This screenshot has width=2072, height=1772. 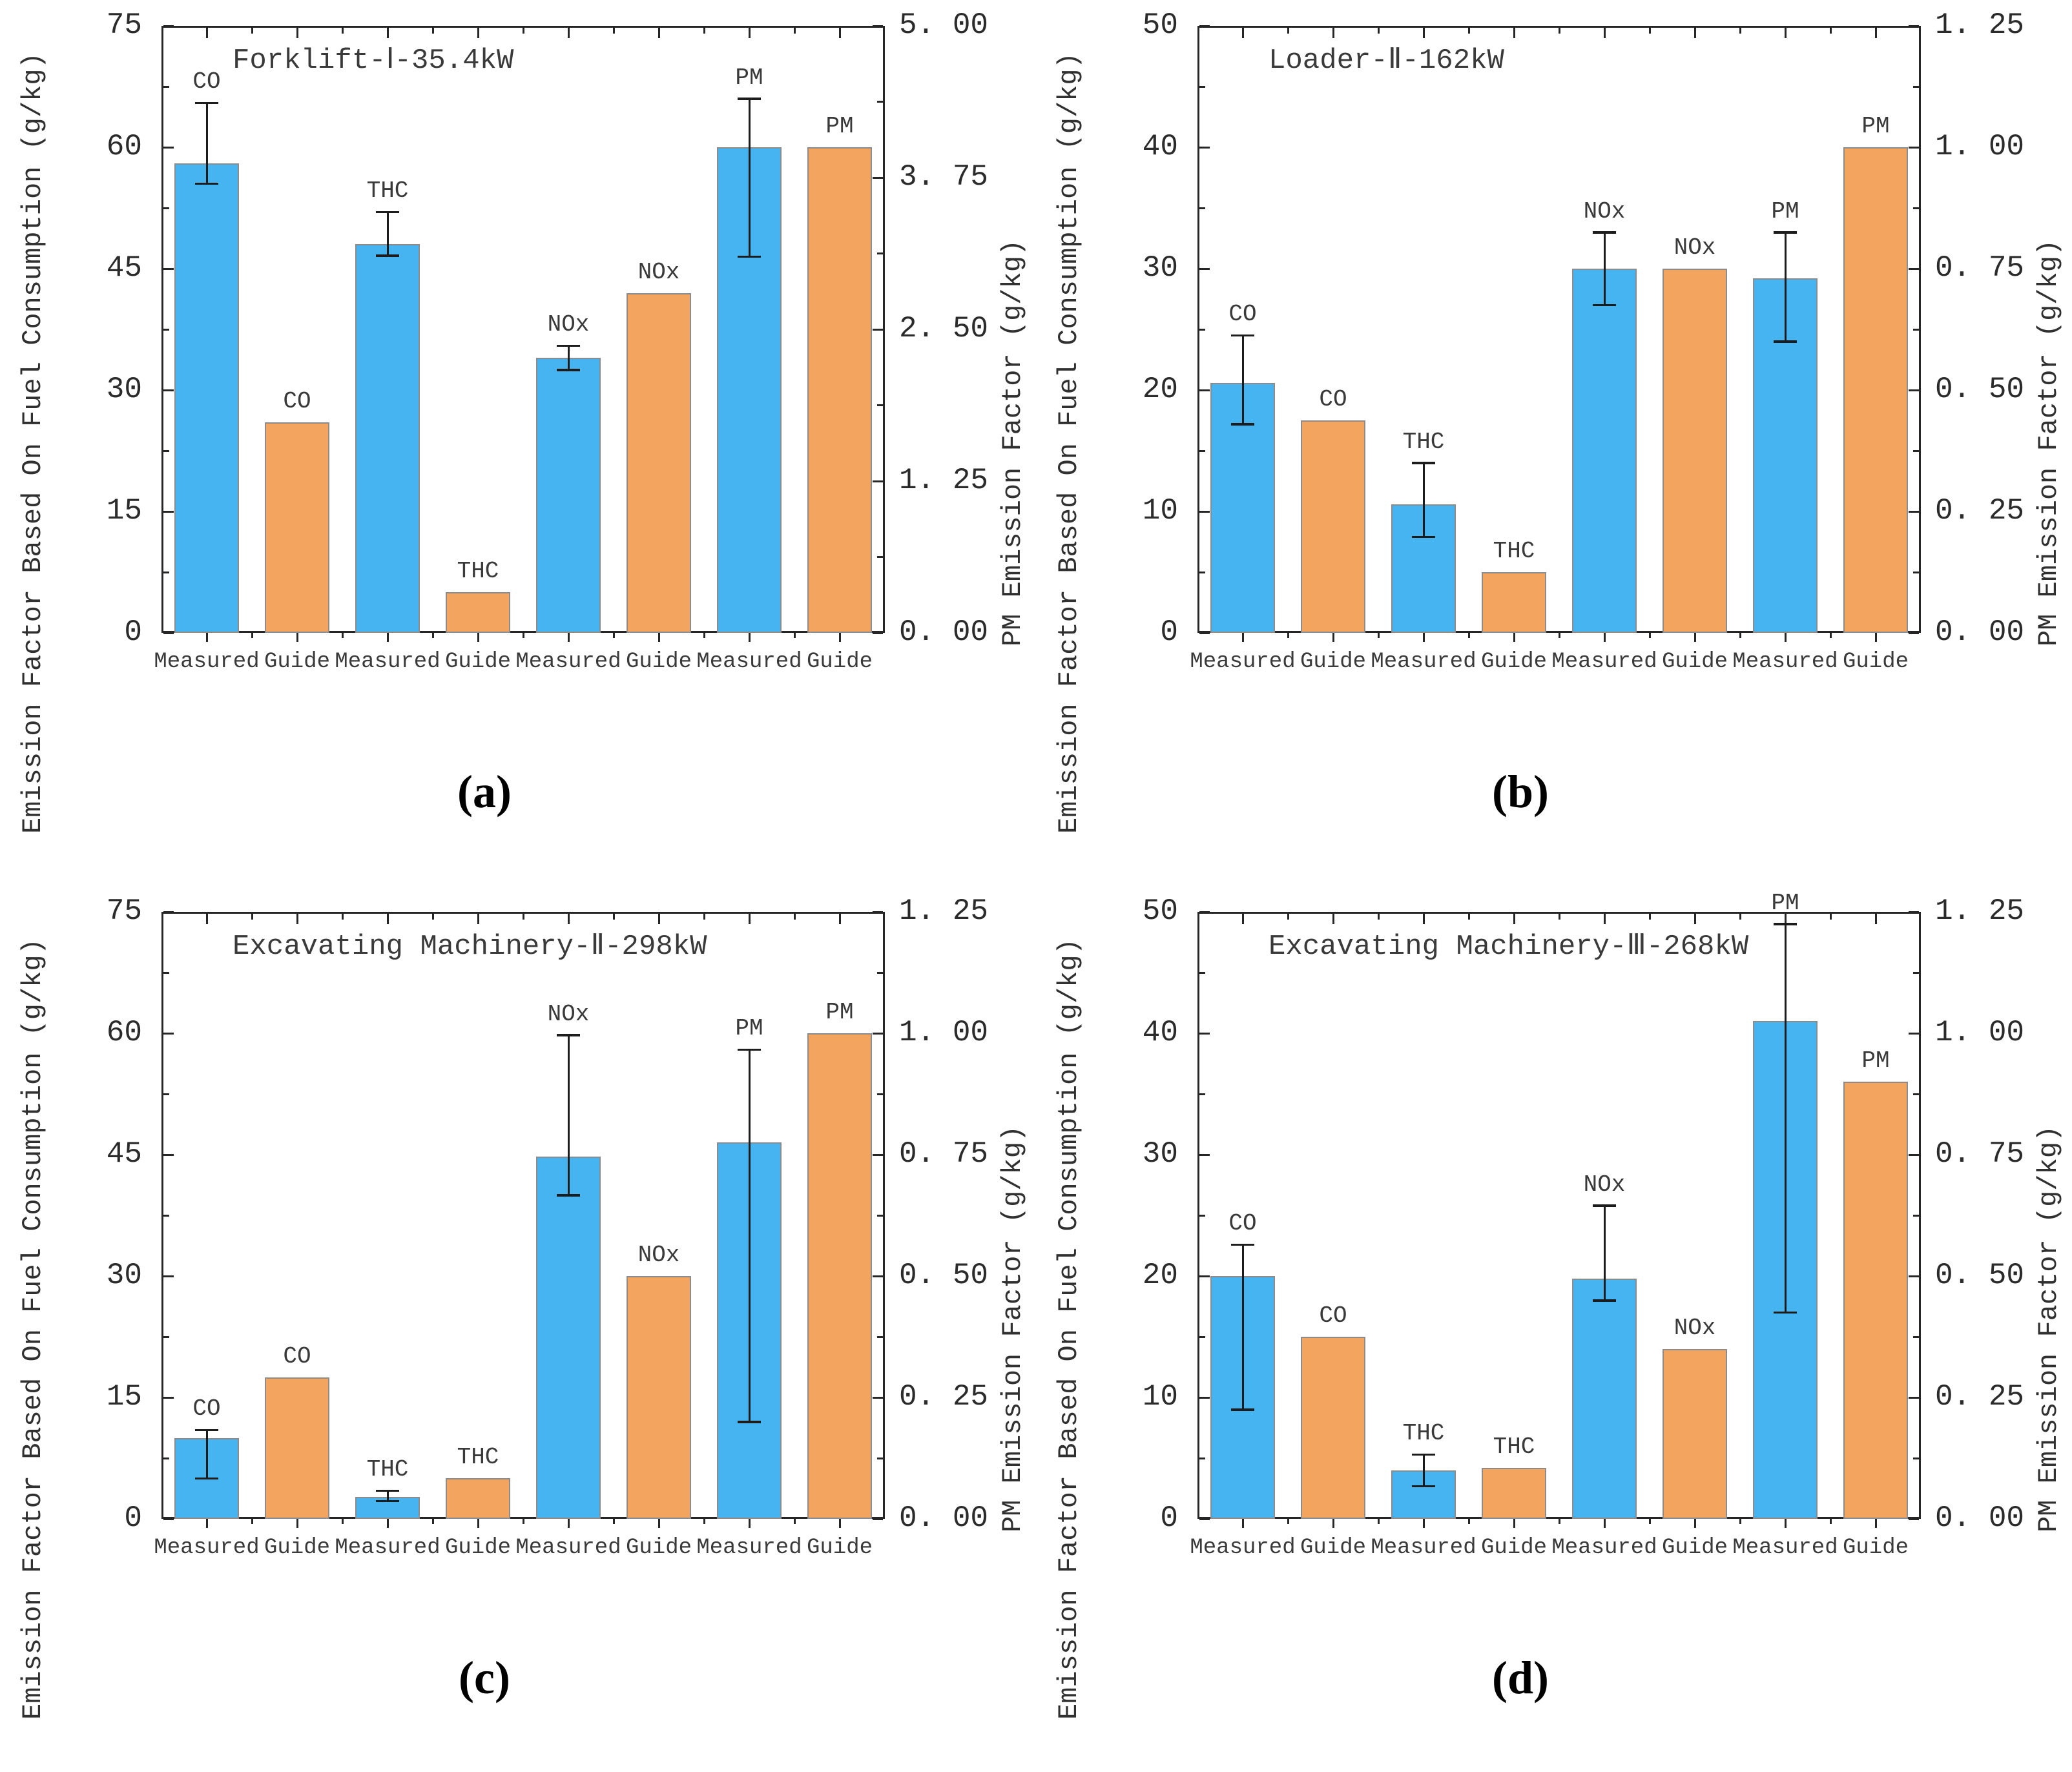 I want to click on right-axis-tick-label: 1. 25, so click(x=1980, y=25).